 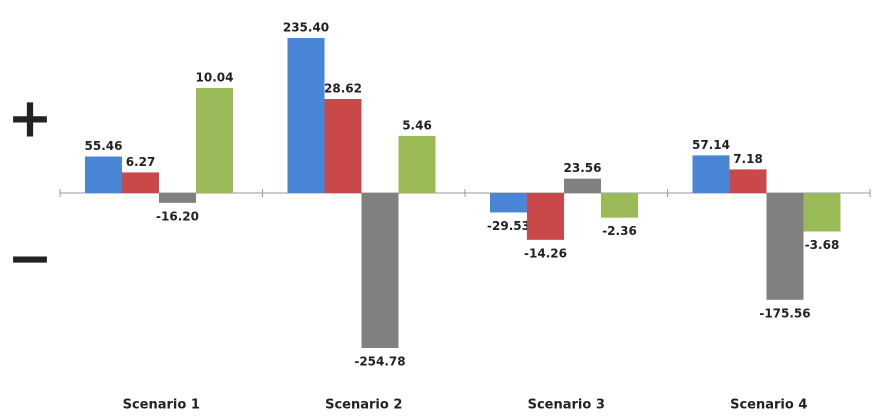 I want to click on x-tick-label: Scenario 3, so click(x=566, y=405).